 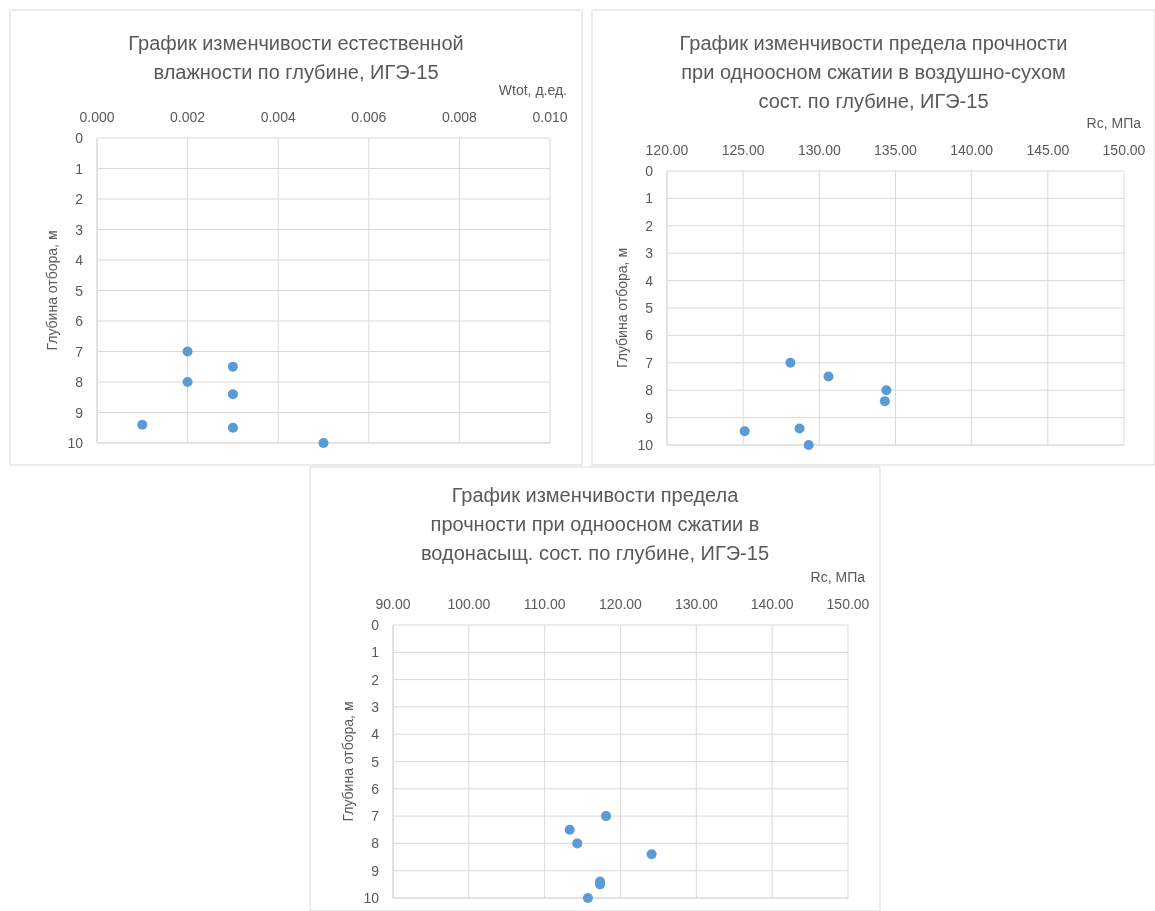 What do you see at coordinates (296, 57) in the screenshot?
I see `chart-title: График изменчивости естественной влажности по глубине, ИГЭ-15` at bounding box center [296, 57].